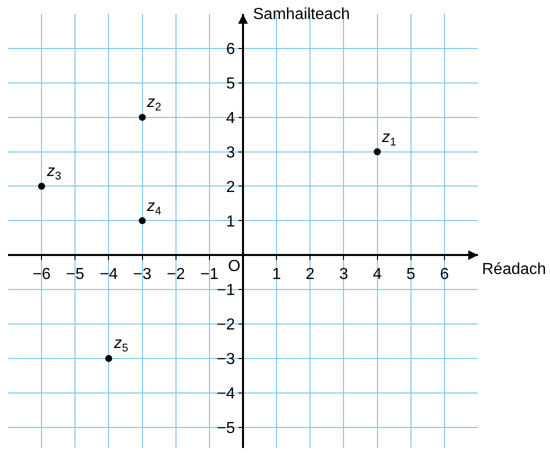 This screenshot has width=550, height=456. What do you see at coordinates (226, 359) in the screenshot?
I see `y-tick-label: −3` at bounding box center [226, 359].